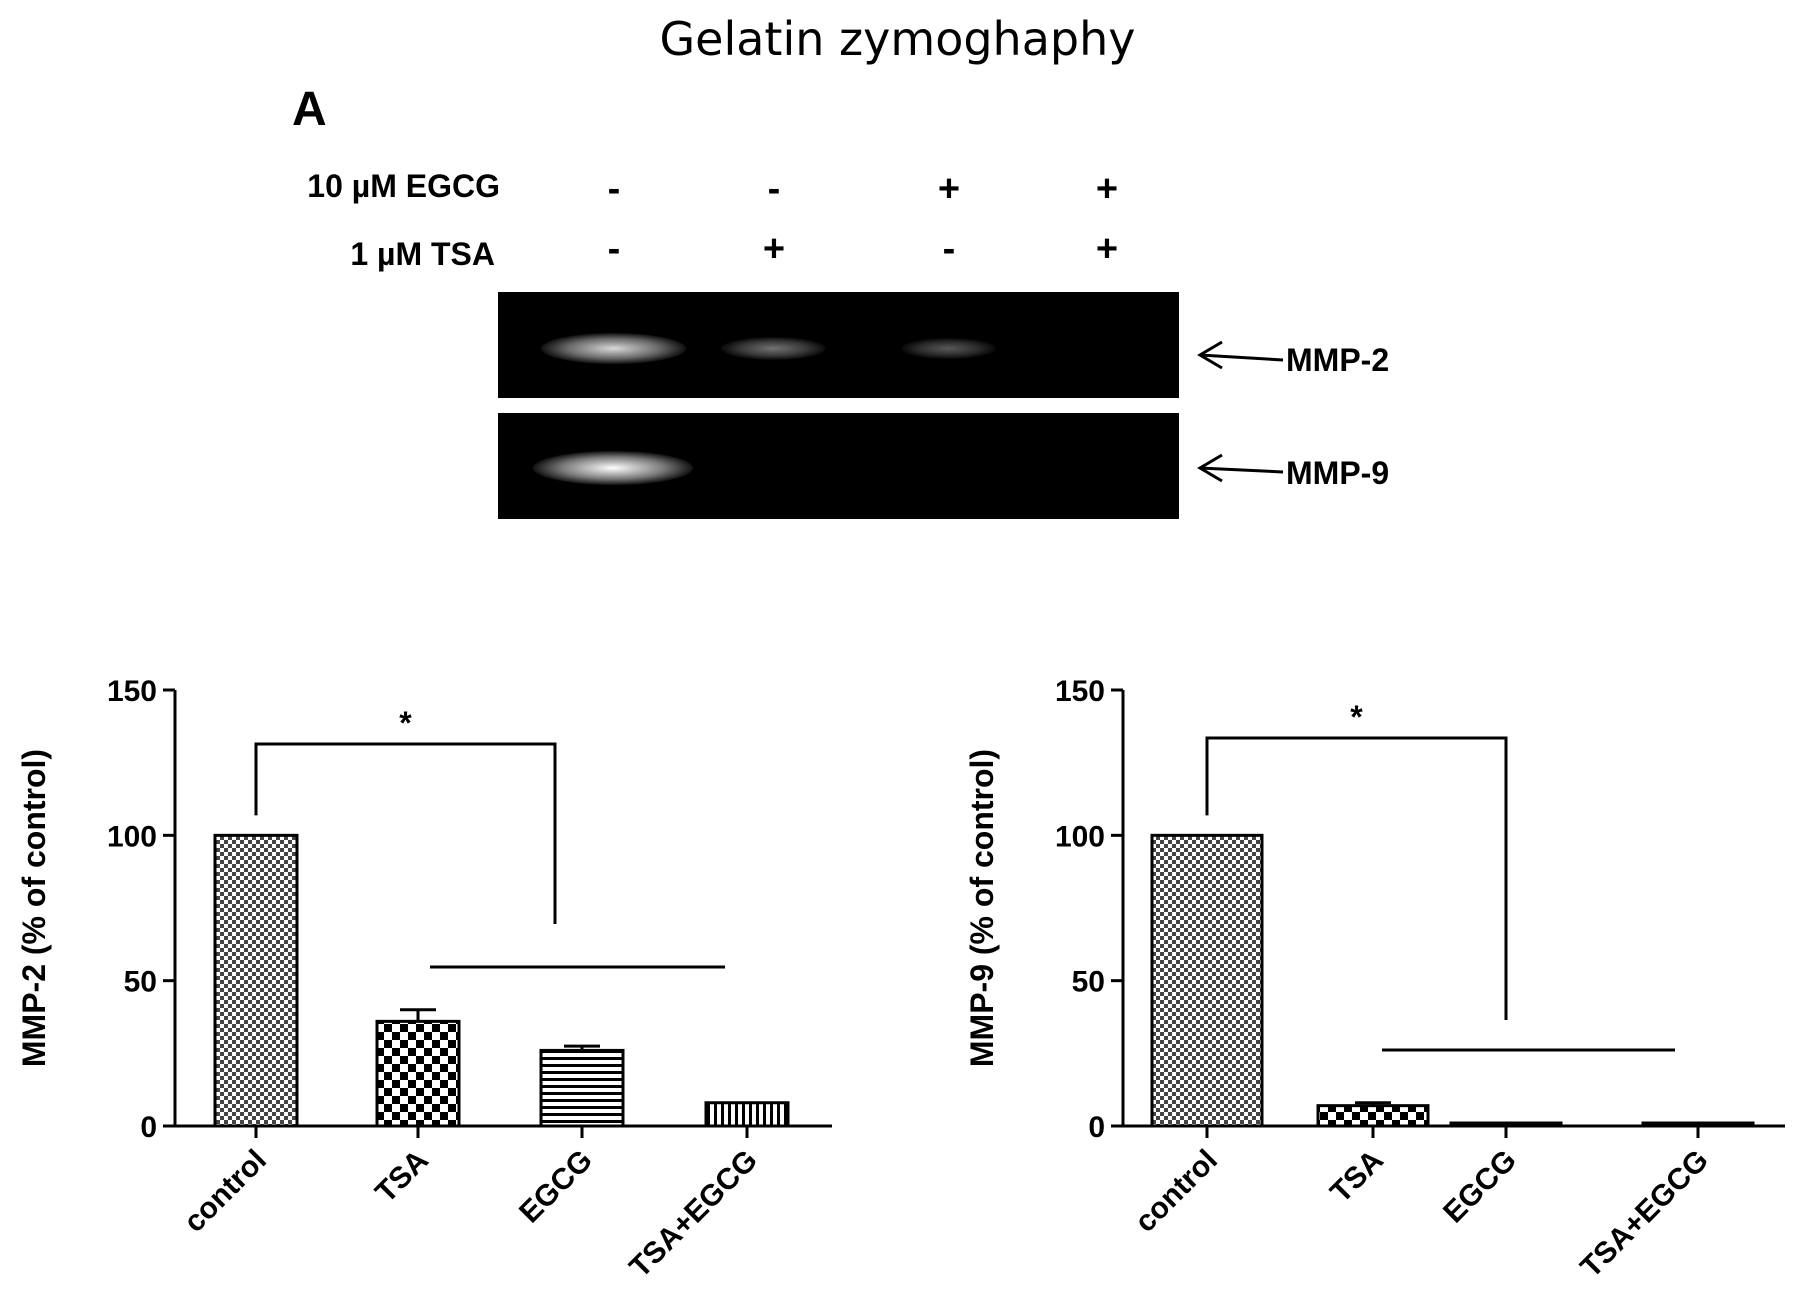  Describe the element at coordinates (614, 249) in the screenshot. I see `sign-tsa-lane-1: -` at that location.